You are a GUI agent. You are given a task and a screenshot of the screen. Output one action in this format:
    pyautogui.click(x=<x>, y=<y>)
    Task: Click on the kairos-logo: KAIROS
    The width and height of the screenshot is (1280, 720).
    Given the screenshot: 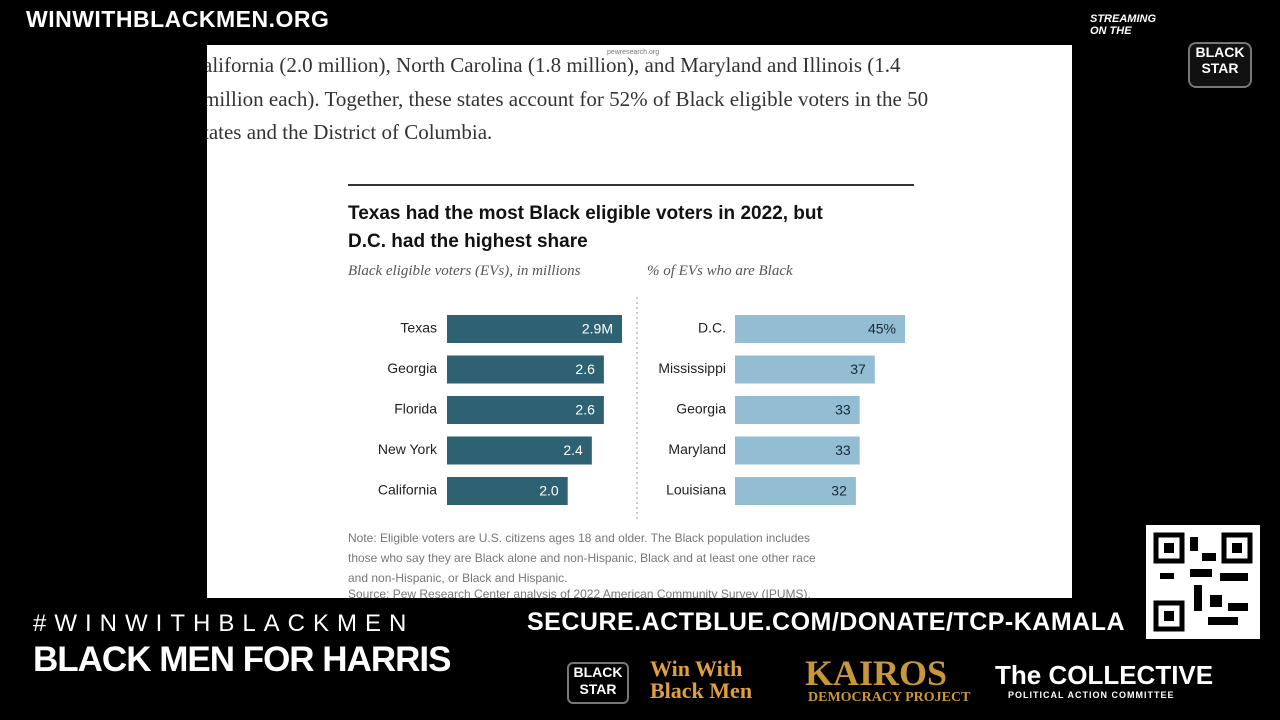 What is the action you would take?
    pyautogui.click(x=876, y=673)
    